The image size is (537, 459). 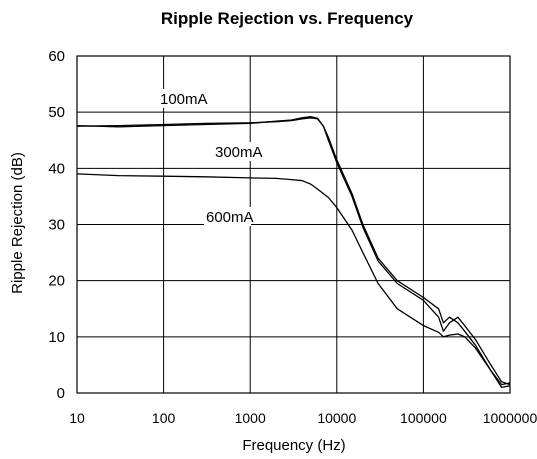 I want to click on annotation-100mA: 100mA, so click(x=184, y=99).